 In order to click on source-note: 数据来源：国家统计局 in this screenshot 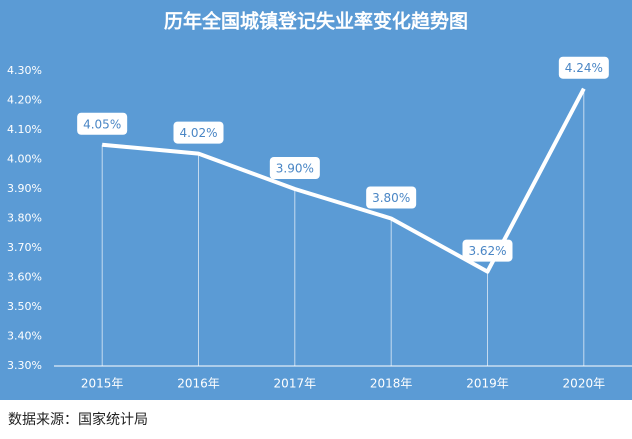, I will do `click(78, 419)`.